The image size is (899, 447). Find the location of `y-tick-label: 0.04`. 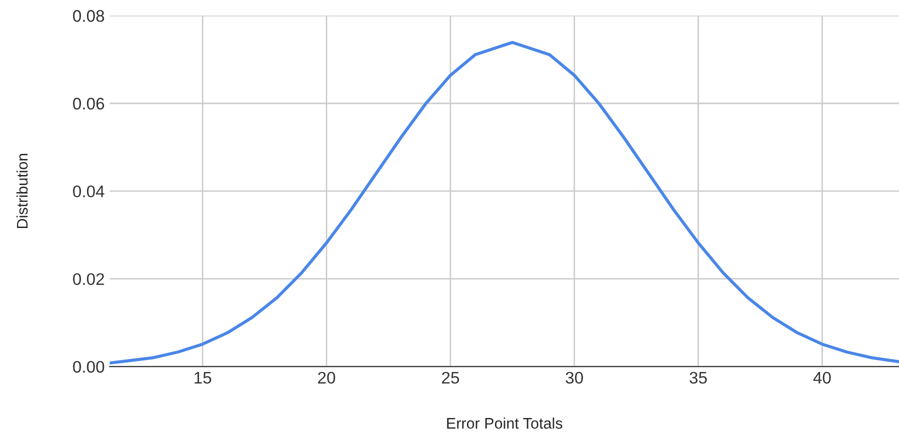

y-tick-label: 0.04 is located at coordinates (88, 191).